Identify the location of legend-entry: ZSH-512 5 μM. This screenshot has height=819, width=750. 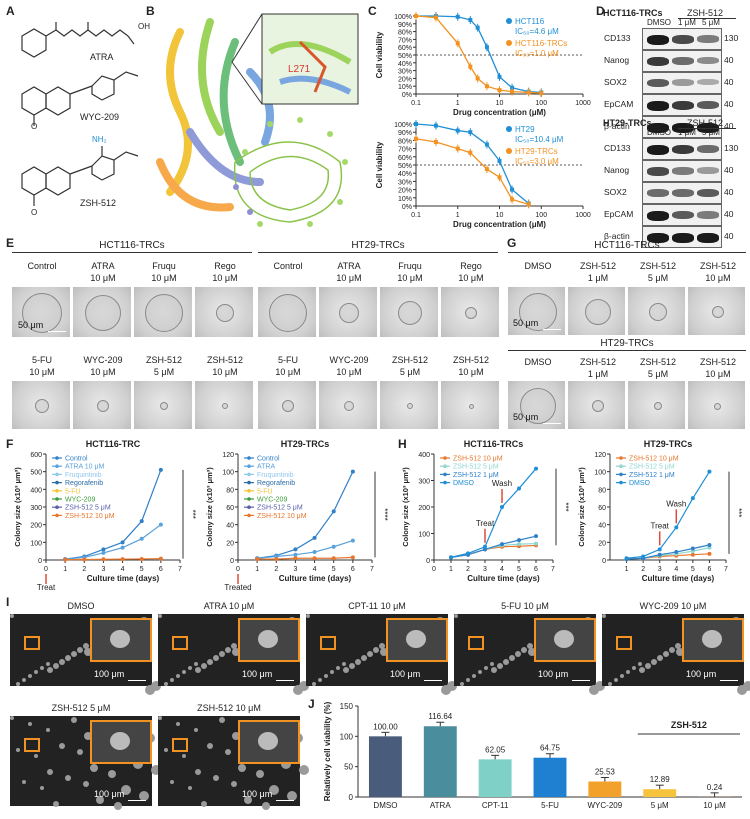
(476, 467).